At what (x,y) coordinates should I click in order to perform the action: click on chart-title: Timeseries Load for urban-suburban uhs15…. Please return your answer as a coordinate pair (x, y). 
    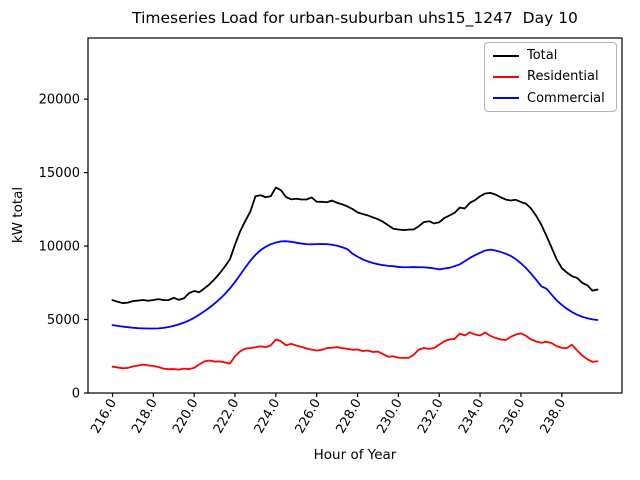
    Looking at the image, I should click on (354, 18).